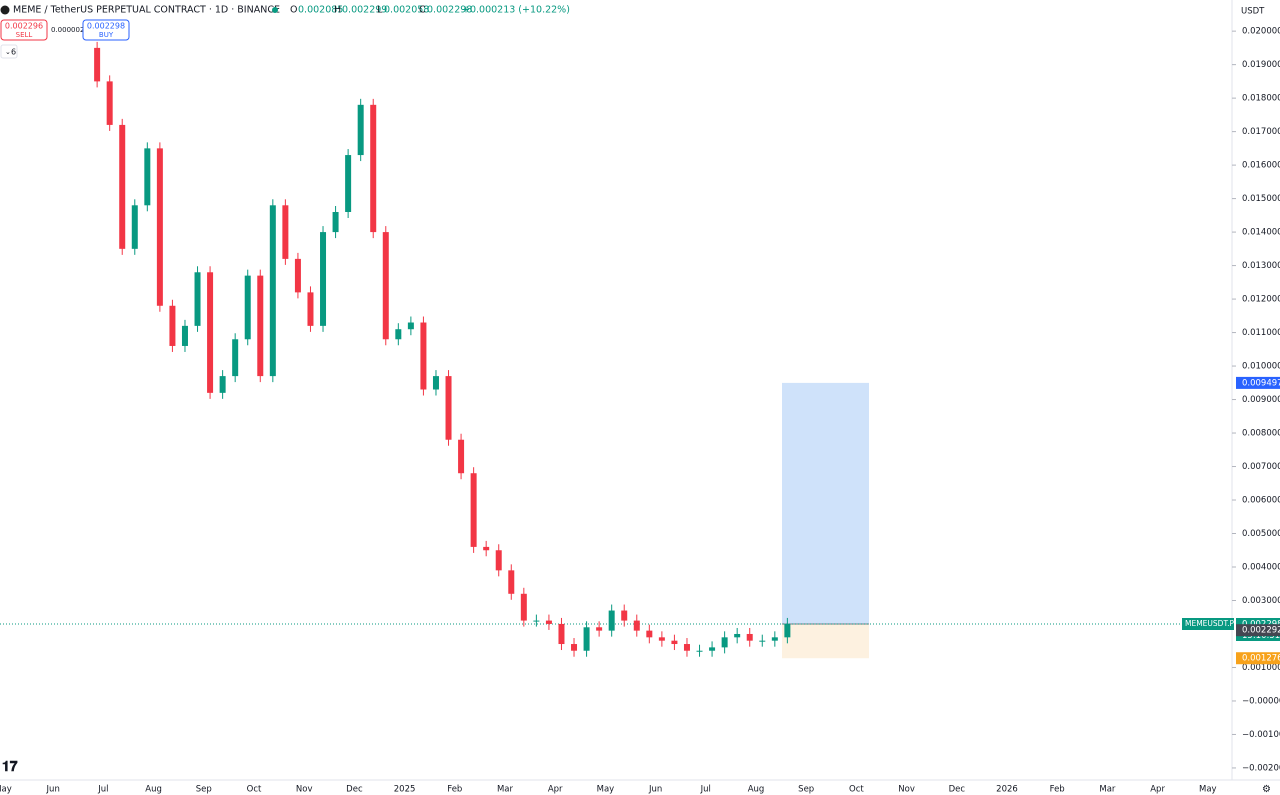 This screenshot has height=795, width=1280. Describe the element at coordinates (337, 10) in the screenshot. I see `ohlc-h: H` at that location.